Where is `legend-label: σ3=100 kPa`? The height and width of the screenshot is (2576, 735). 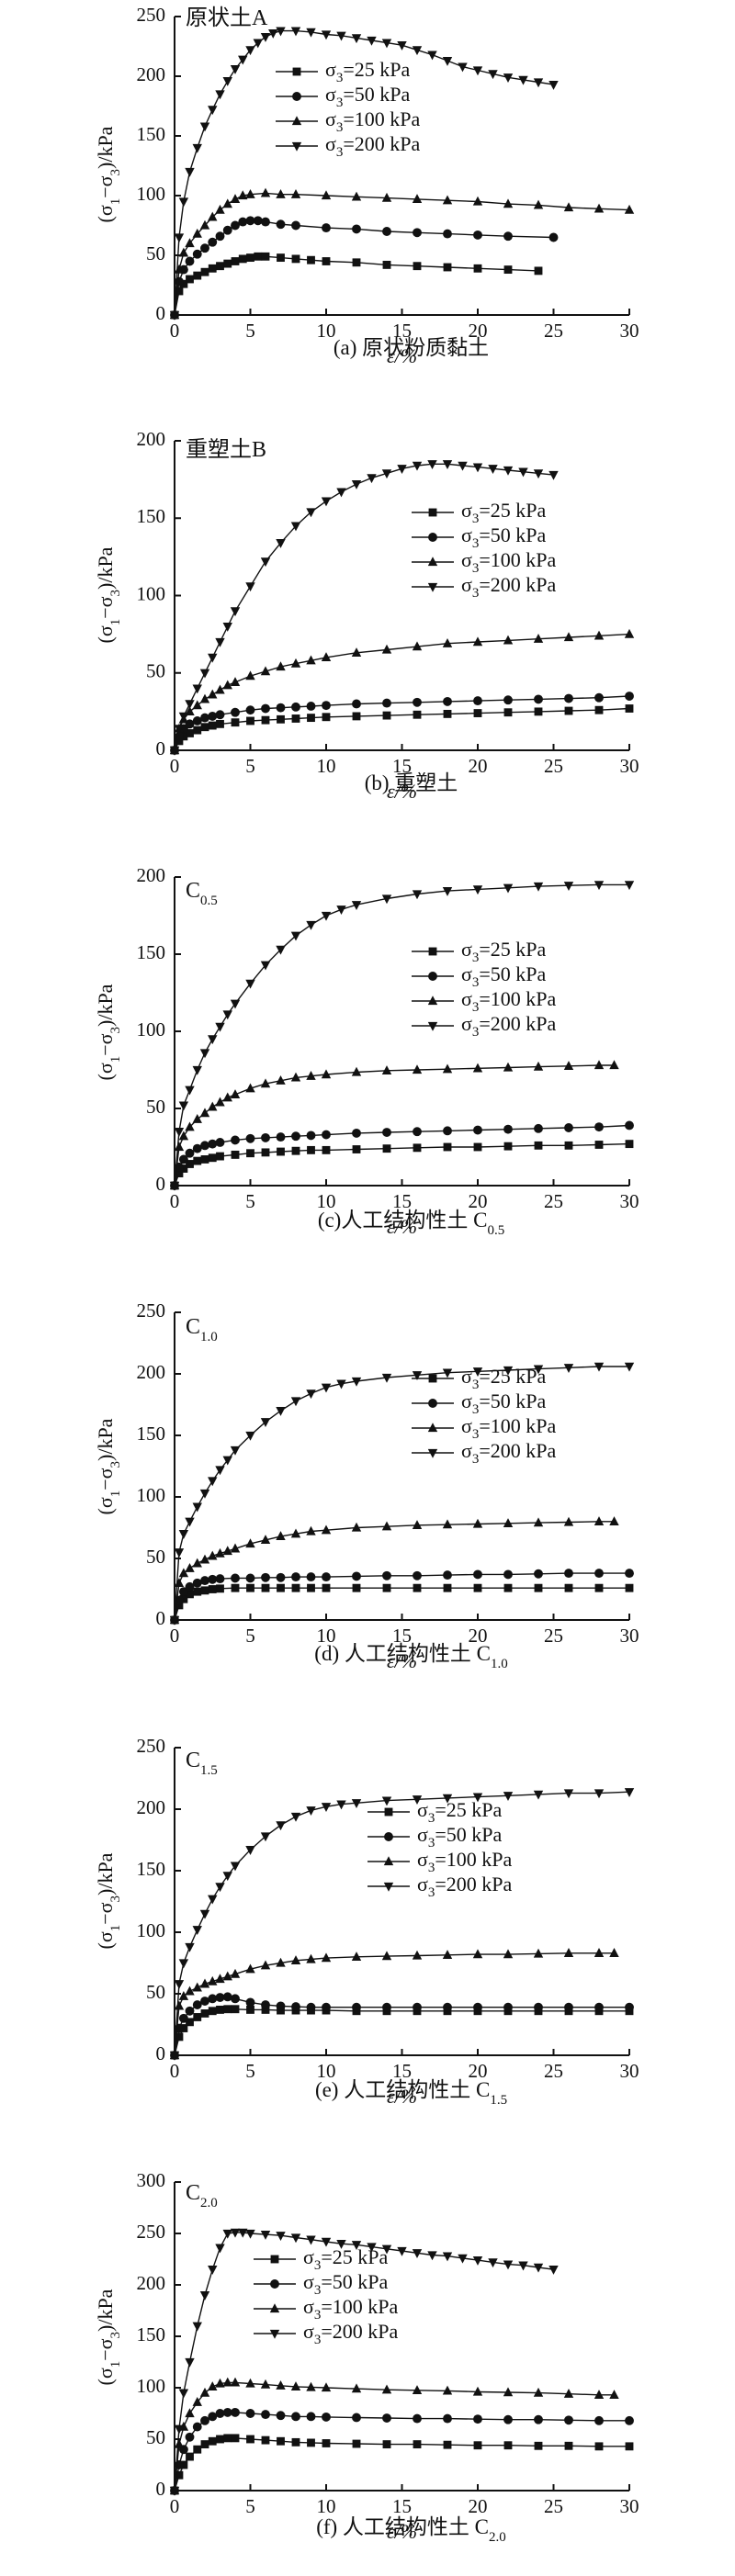 legend-label: σ3=100 kPa is located at coordinates (509, 562).